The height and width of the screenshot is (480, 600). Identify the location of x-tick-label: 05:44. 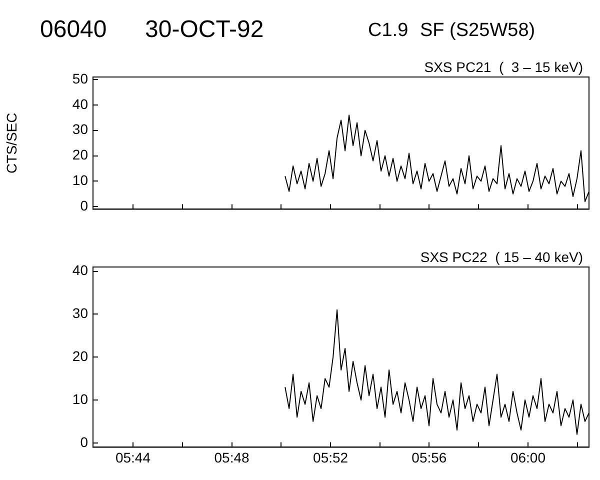
(133, 457).